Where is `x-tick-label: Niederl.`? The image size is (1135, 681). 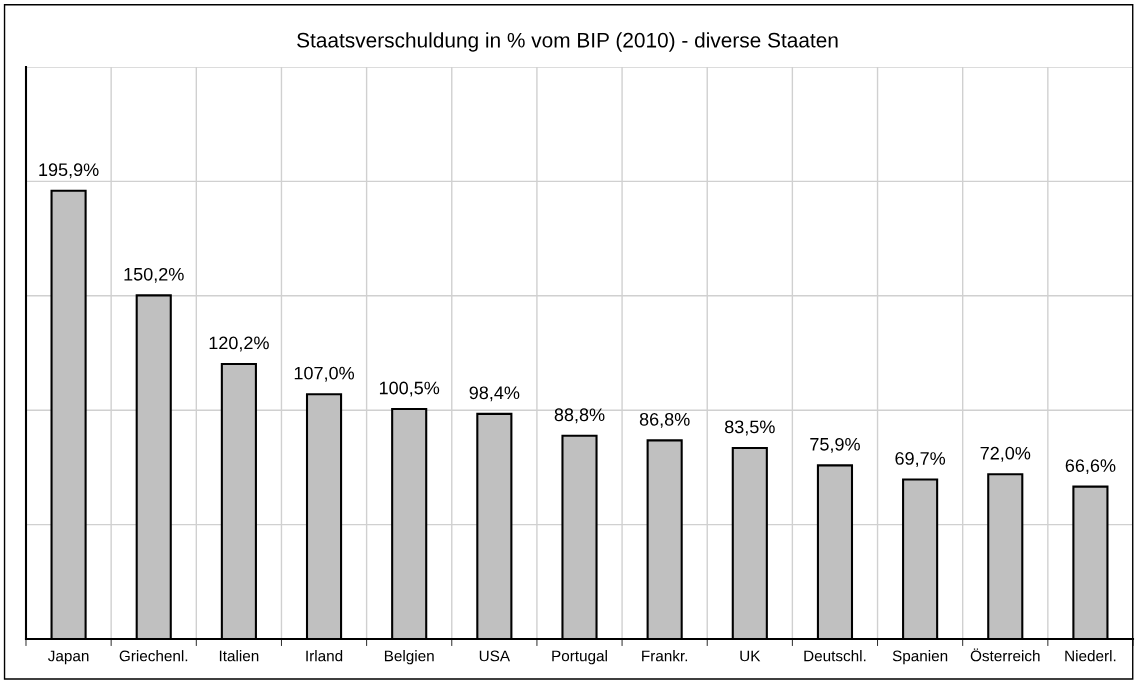 x-tick-label: Niederl. is located at coordinates (1090, 656).